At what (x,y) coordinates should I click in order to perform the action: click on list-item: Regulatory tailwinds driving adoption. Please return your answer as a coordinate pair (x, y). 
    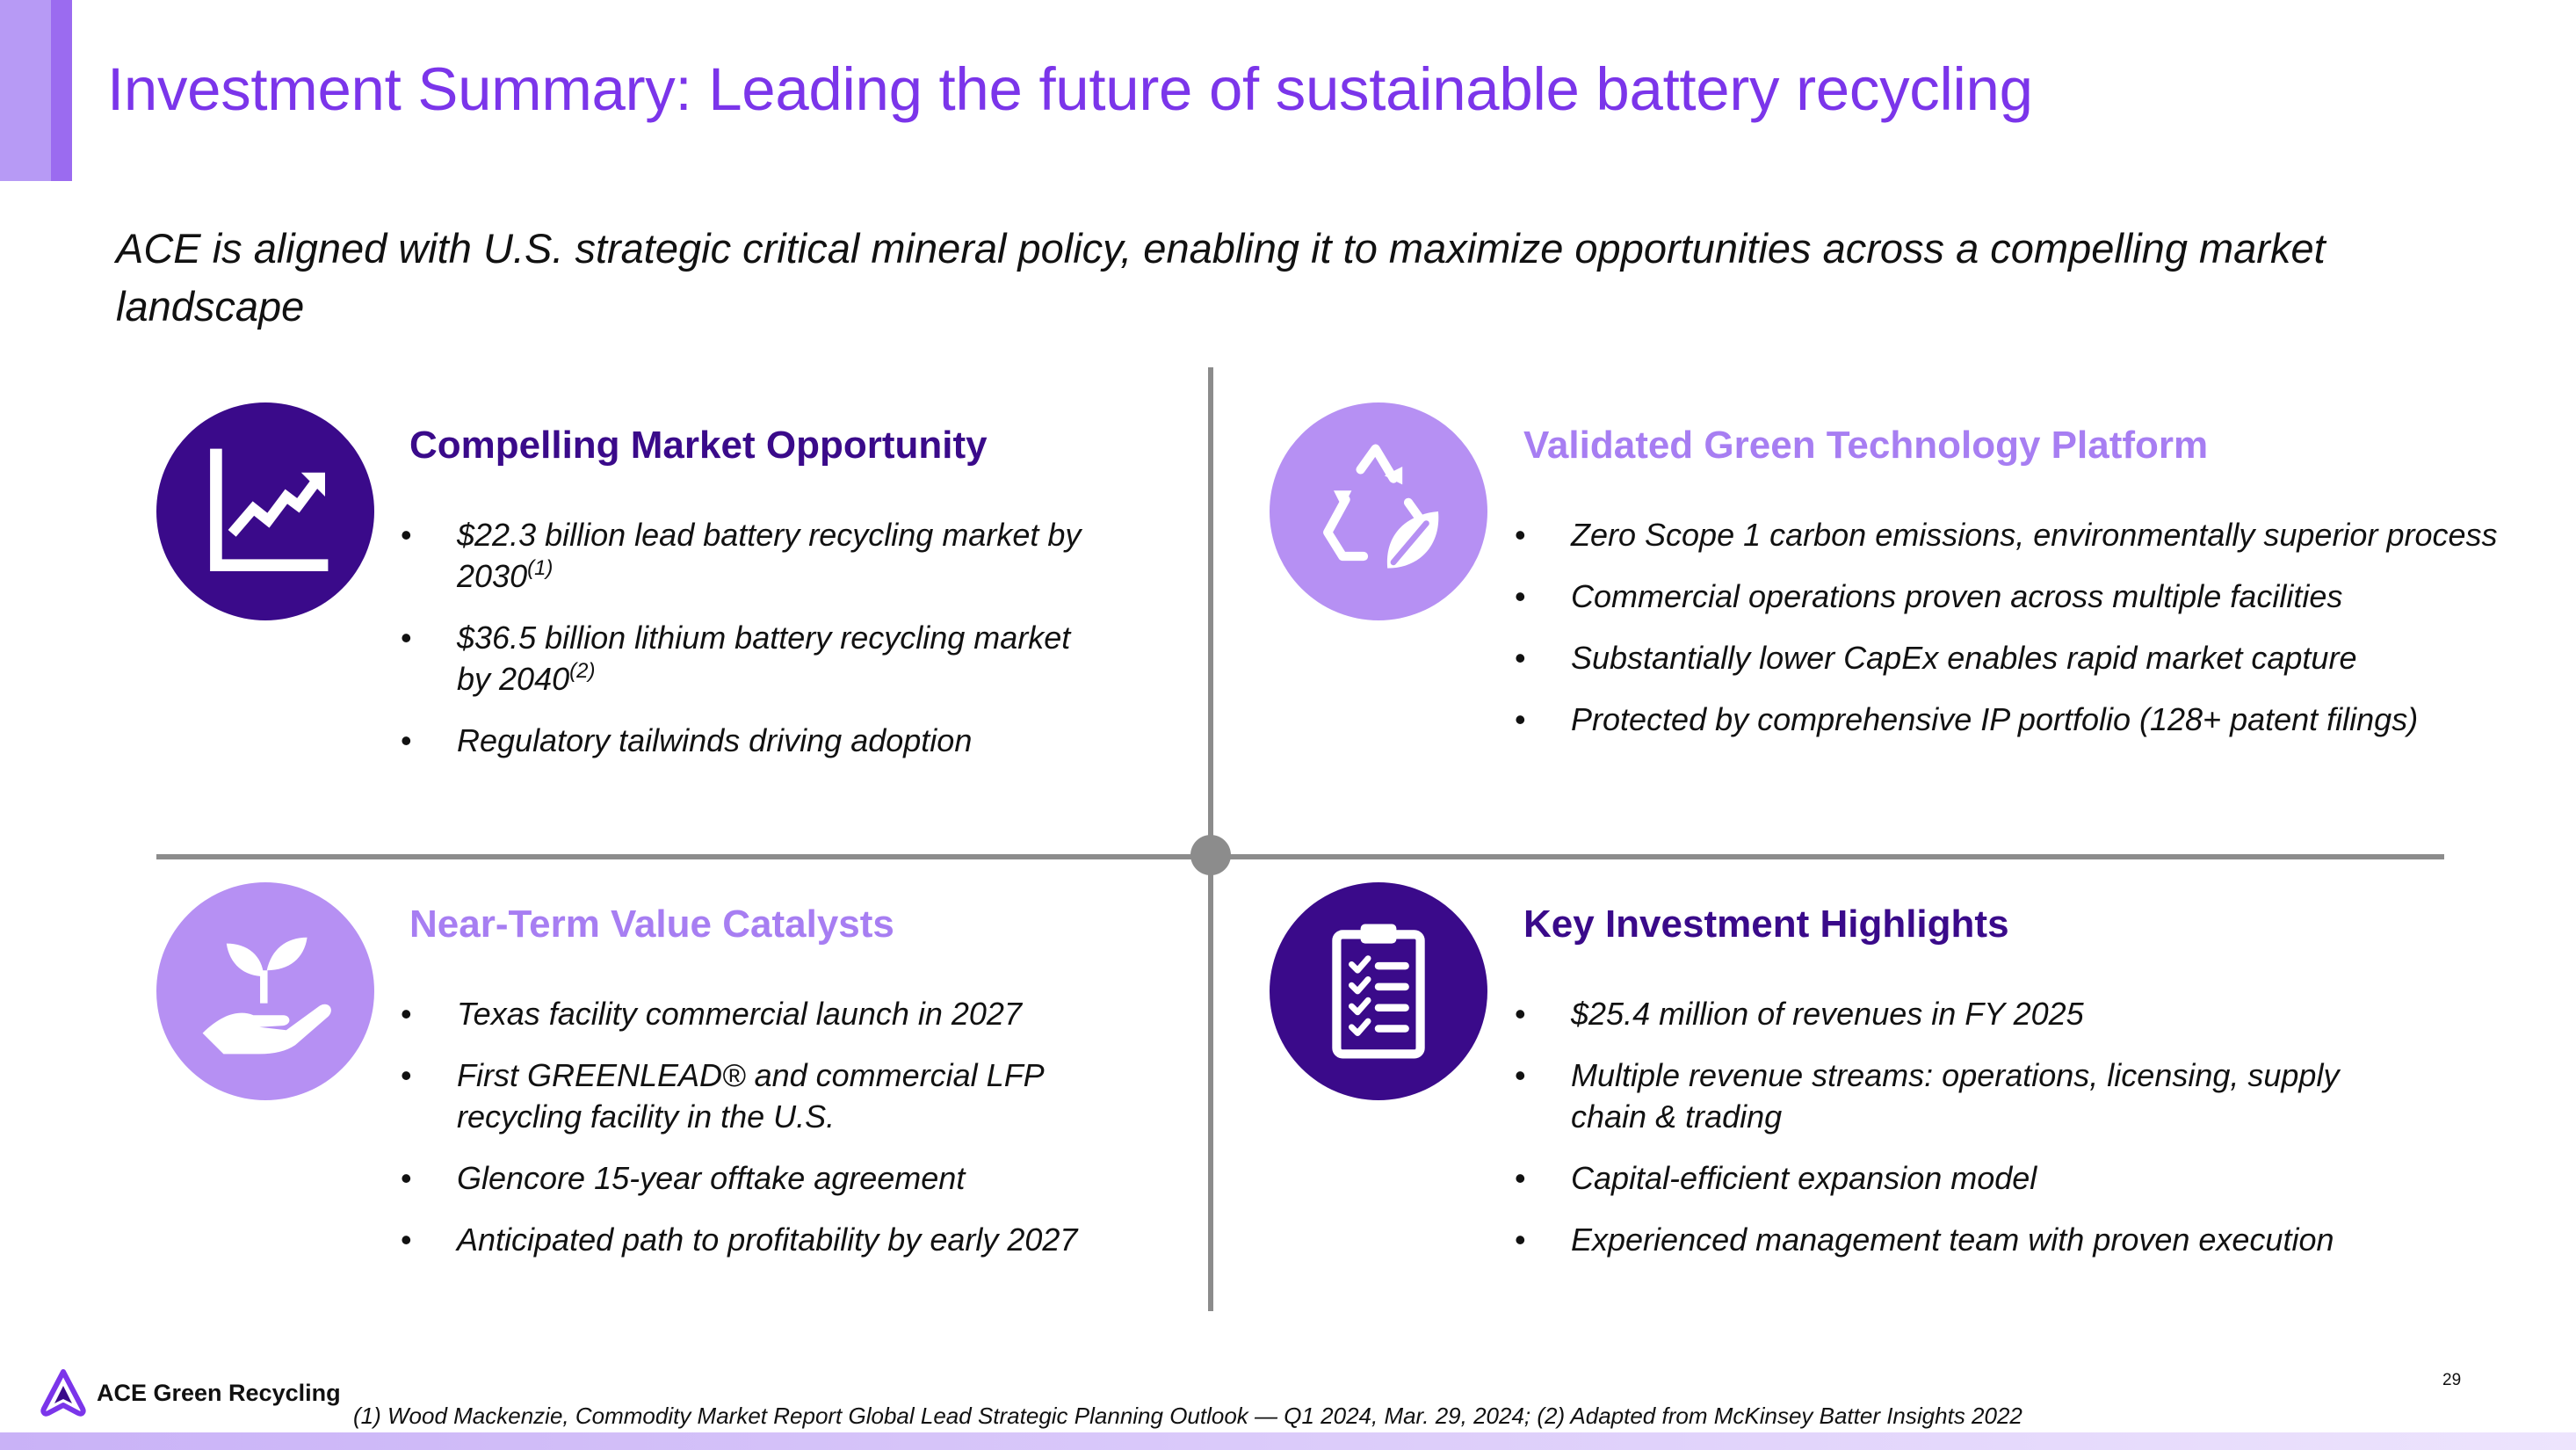
    Looking at the image, I should click on (752, 740).